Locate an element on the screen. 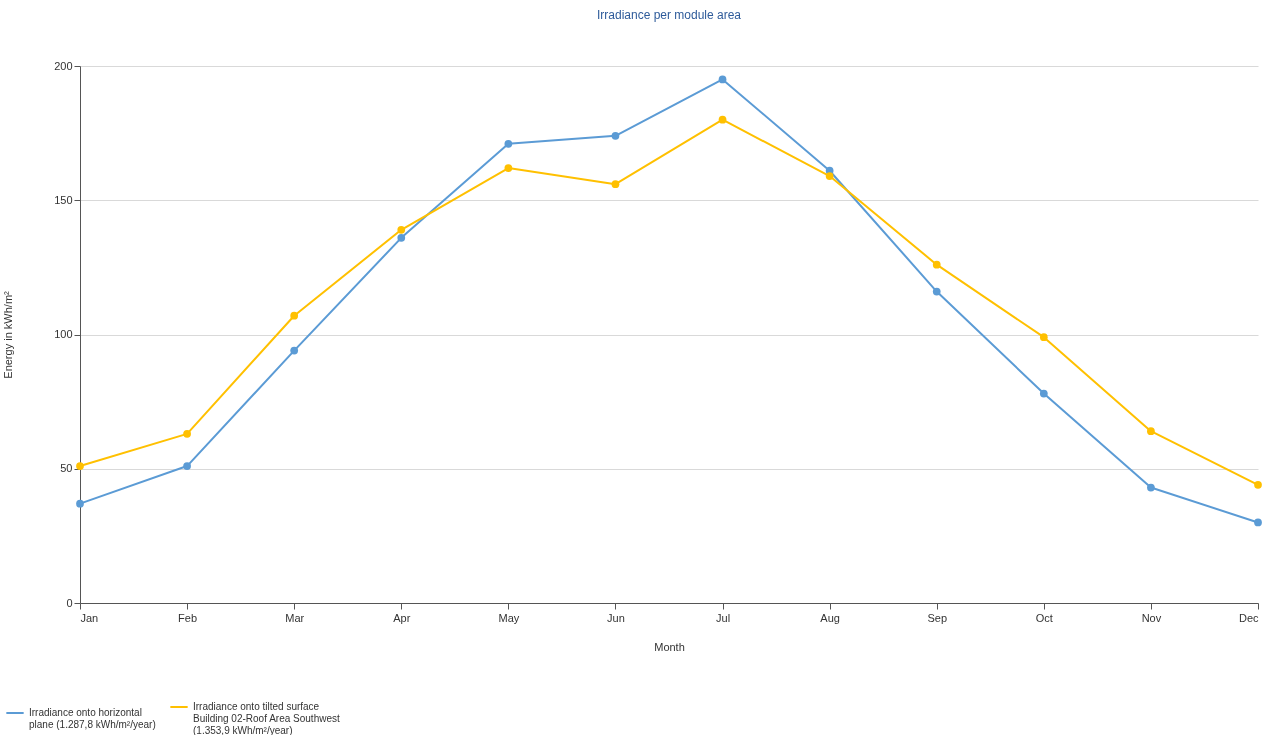 The image size is (1271, 735). x-tick-label: May is located at coordinates (509, 617).